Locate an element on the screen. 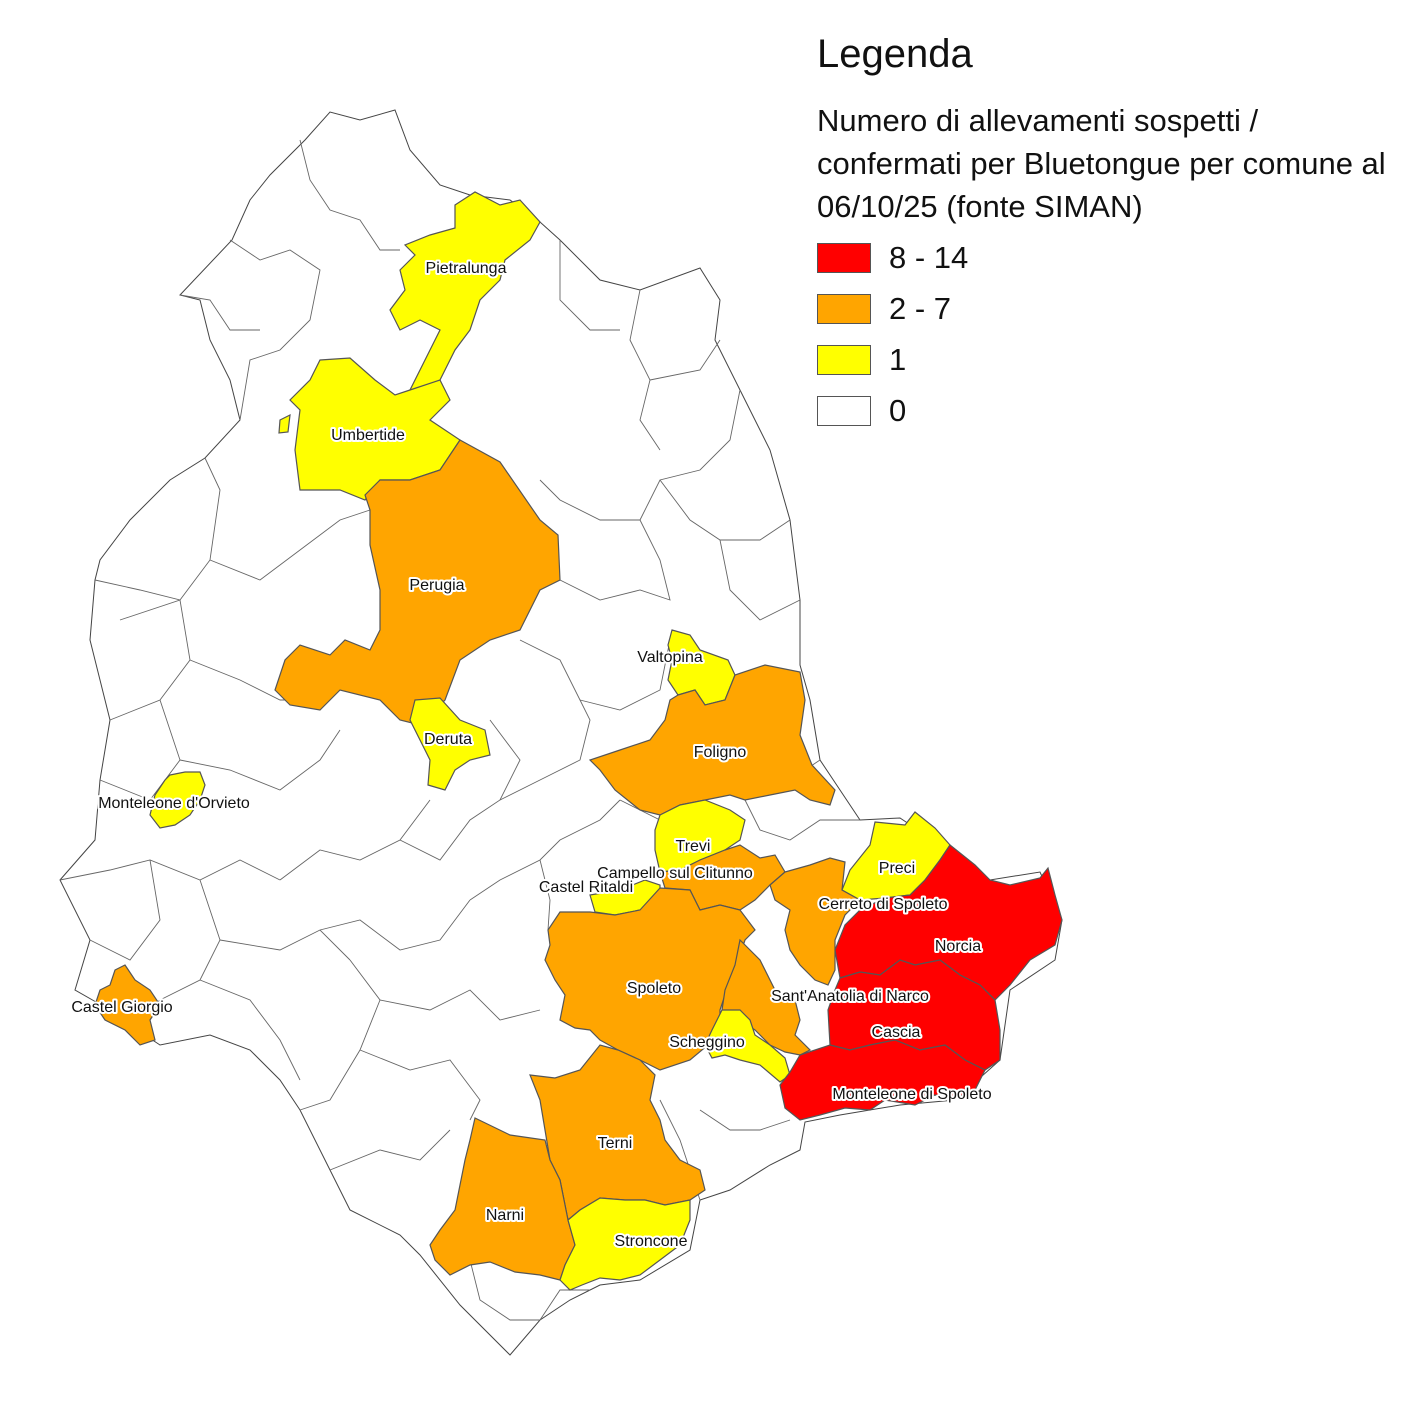 The width and height of the screenshot is (1417, 1417). comune-narni is located at coordinates (502, 1199).